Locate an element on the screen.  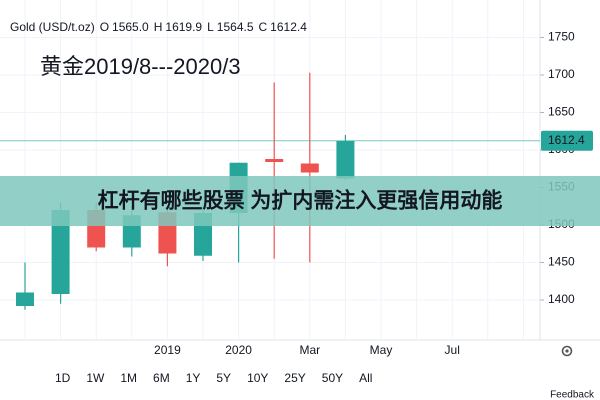
annotation: 黄金2019/8---2020/3 is located at coordinates (140, 66).